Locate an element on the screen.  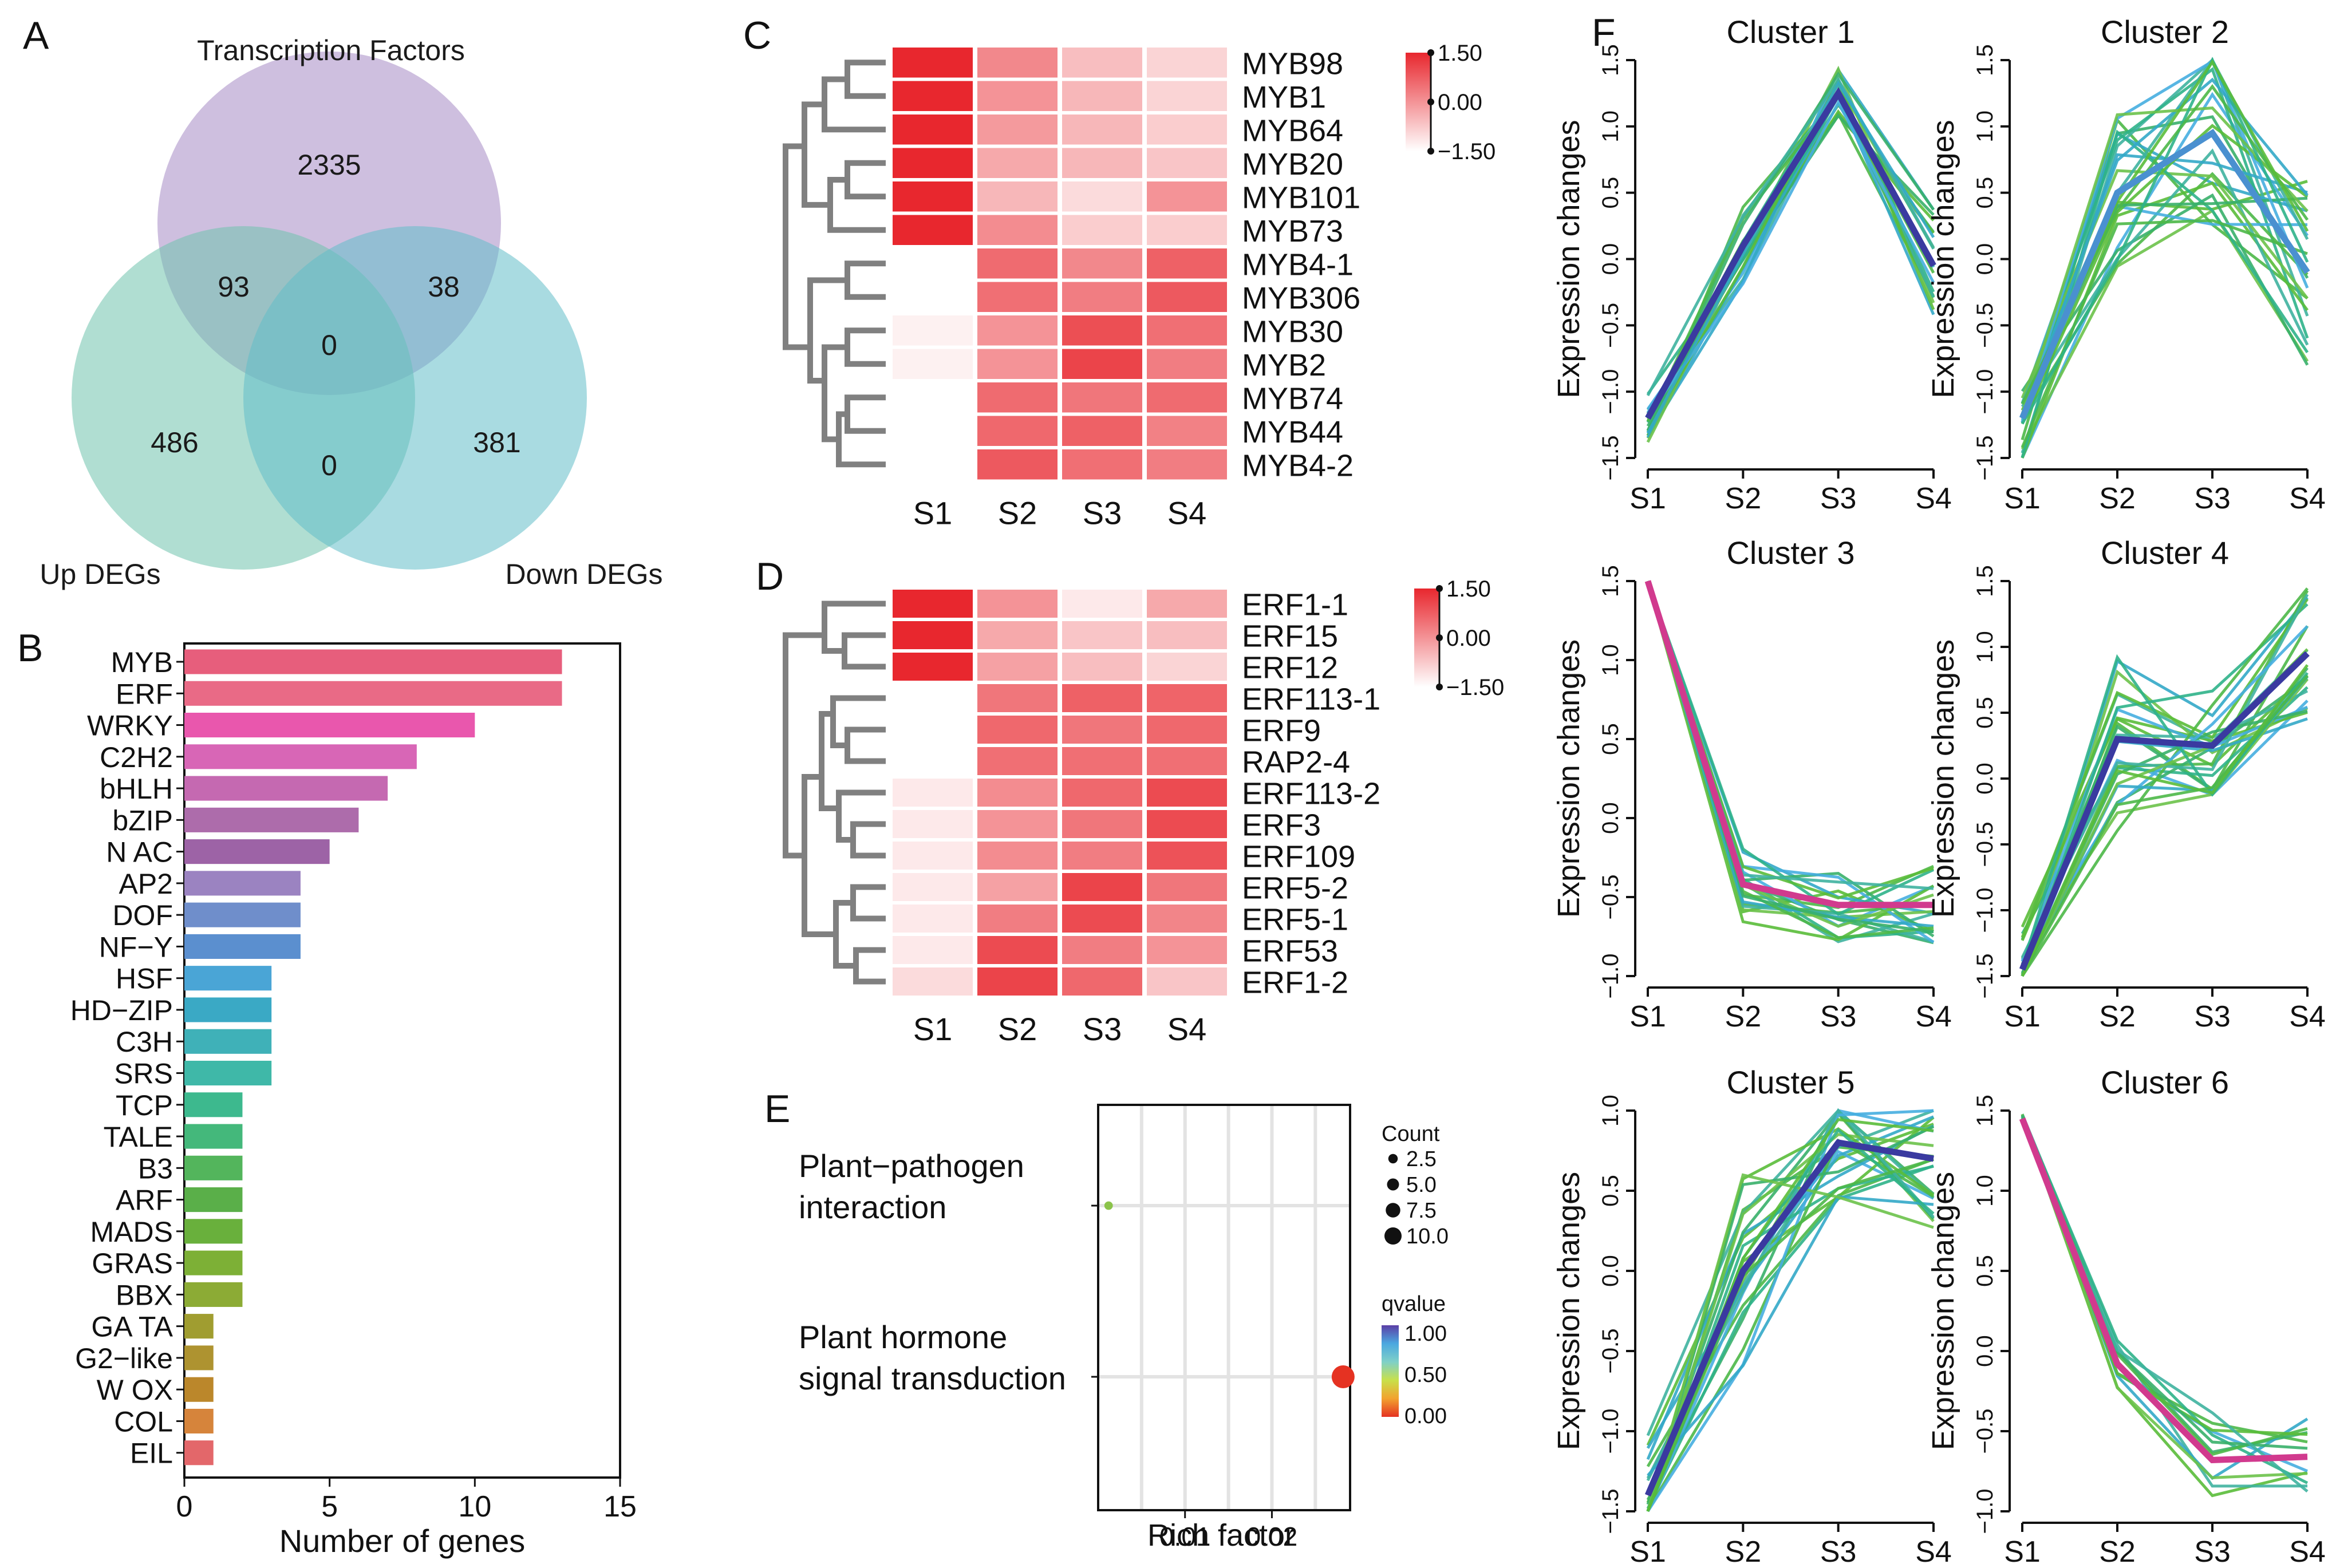
heat-c-cell-myb2-s4 is located at coordinates (1187, 364).